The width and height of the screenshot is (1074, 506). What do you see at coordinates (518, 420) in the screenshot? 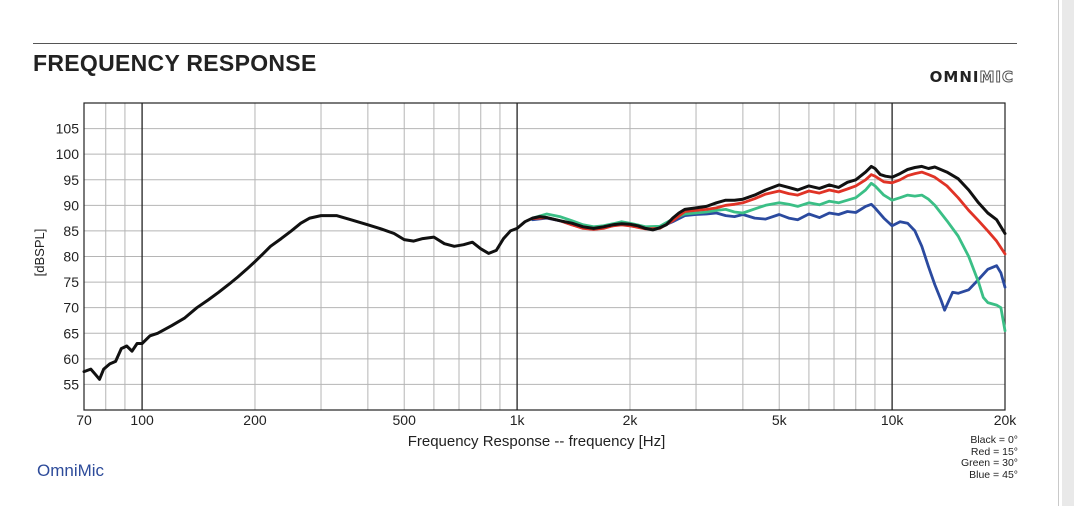
I see `x-tick-label: 1k` at bounding box center [518, 420].